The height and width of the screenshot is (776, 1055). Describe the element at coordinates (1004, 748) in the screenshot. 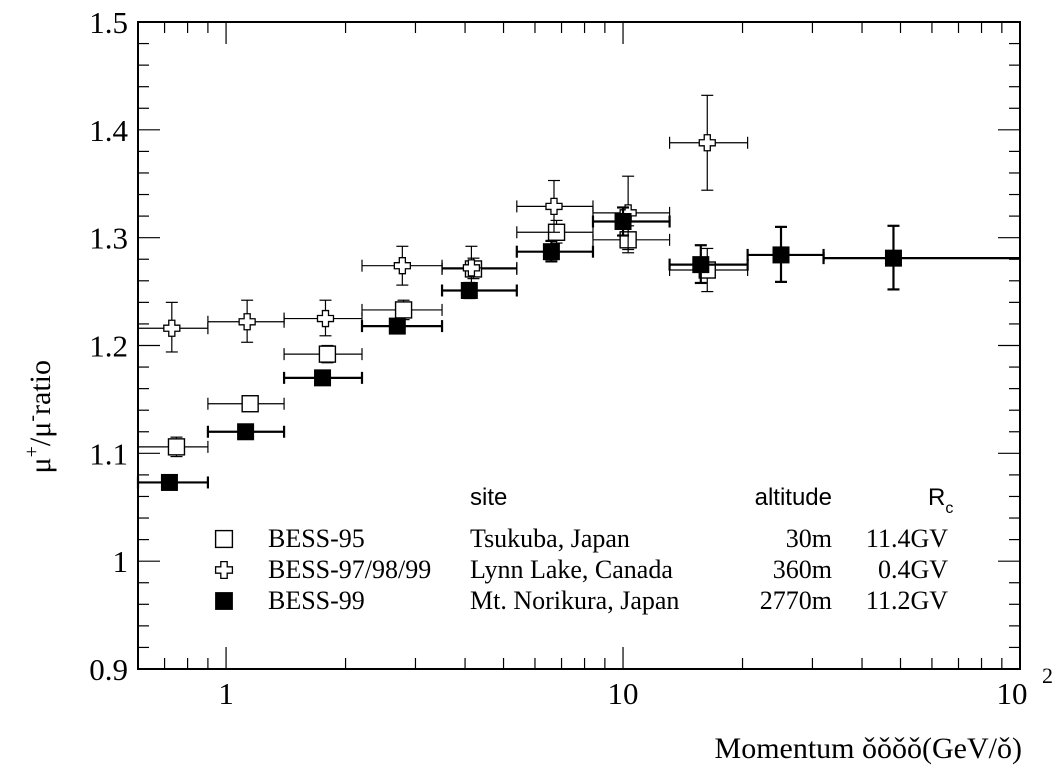

I see `x-axis-unit-glyph-c: ǒ` at that location.